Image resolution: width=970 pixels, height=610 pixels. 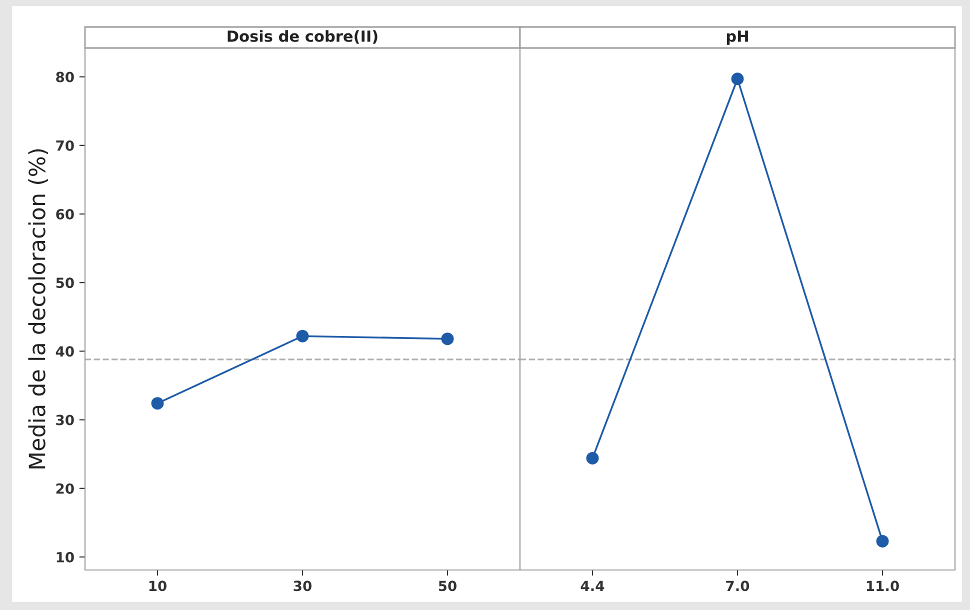 I want to click on y-tick-label: 50, so click(x=65, y=283).